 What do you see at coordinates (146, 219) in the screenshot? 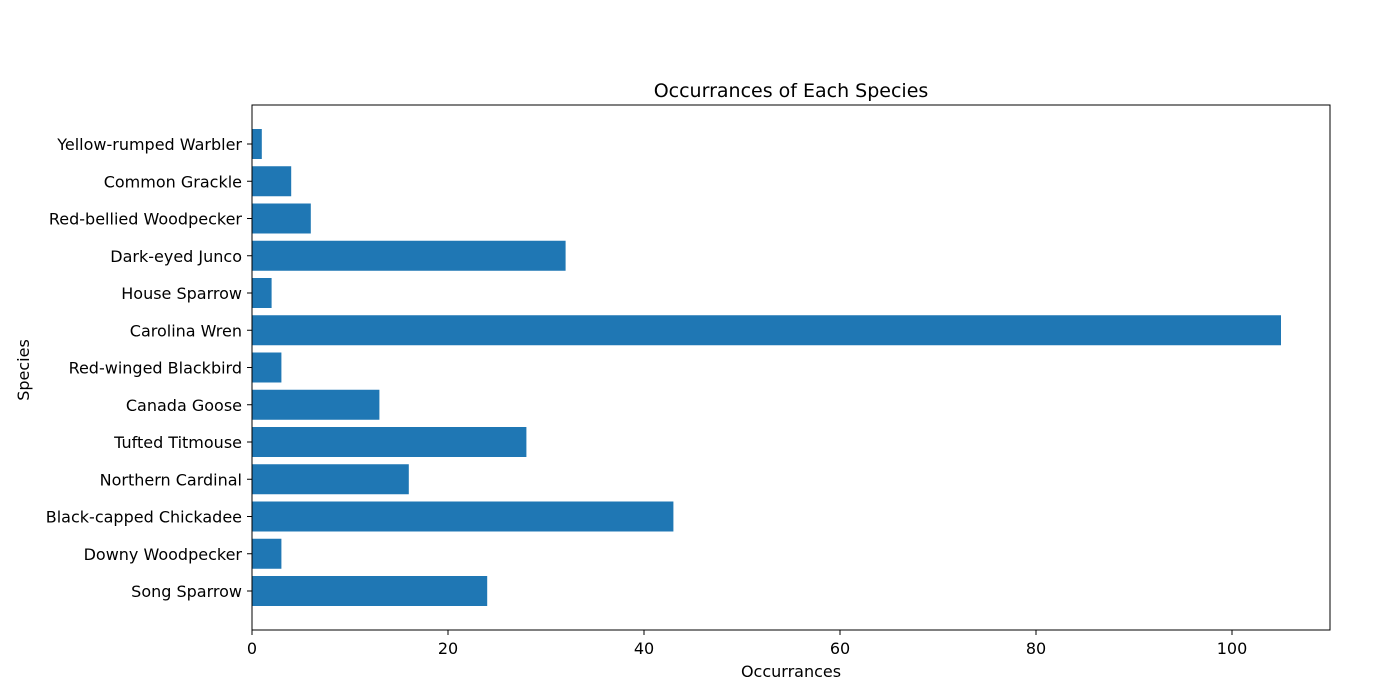
I see `y-tick-label: Red-bellied Woodpecker` at bounding box center [146, 219].